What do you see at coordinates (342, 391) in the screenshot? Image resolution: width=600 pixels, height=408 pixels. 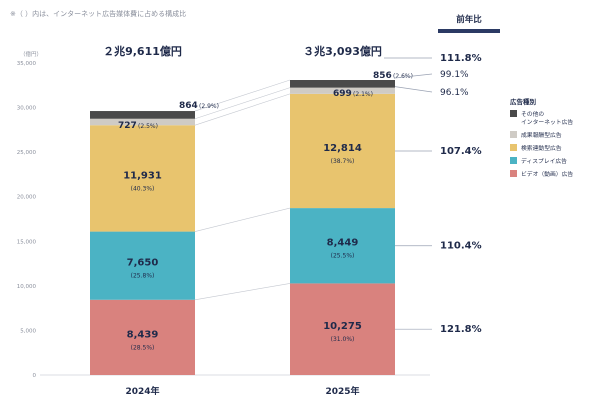 I see `x-category-label: 2025年` at bounding box center [342, 391].